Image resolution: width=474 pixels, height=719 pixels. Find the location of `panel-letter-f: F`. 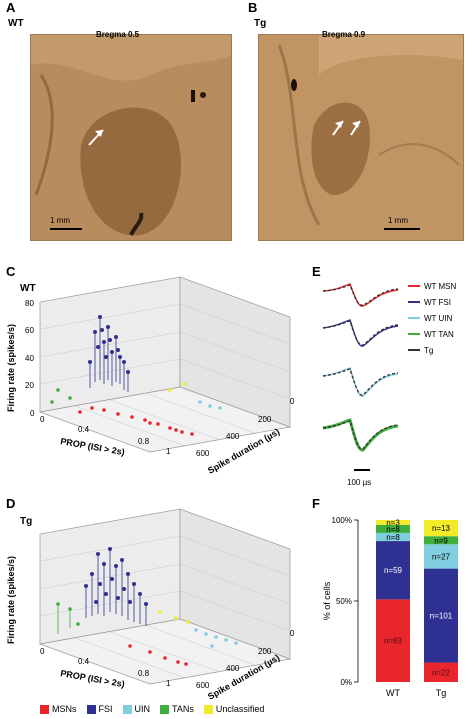

panel-letter-f: F is located at coordinates (316, 503).